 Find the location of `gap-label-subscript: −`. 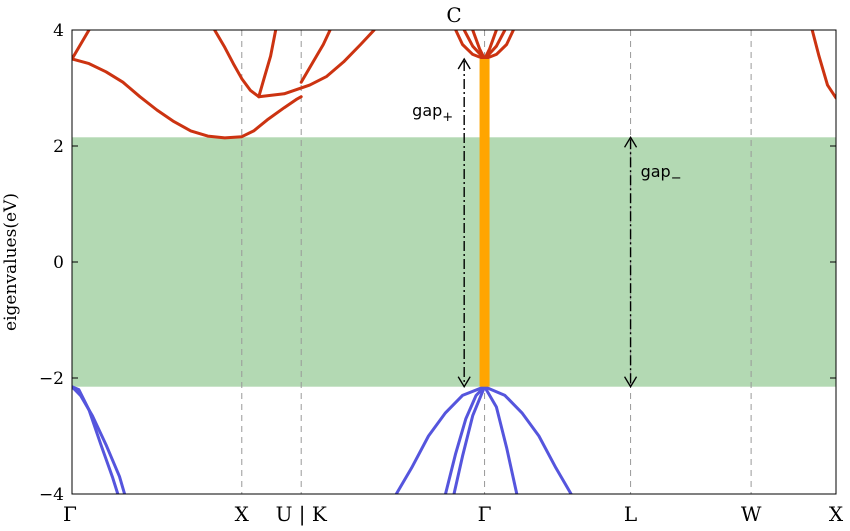

gap-label-subscript: − is located at coordinates (676, 178).